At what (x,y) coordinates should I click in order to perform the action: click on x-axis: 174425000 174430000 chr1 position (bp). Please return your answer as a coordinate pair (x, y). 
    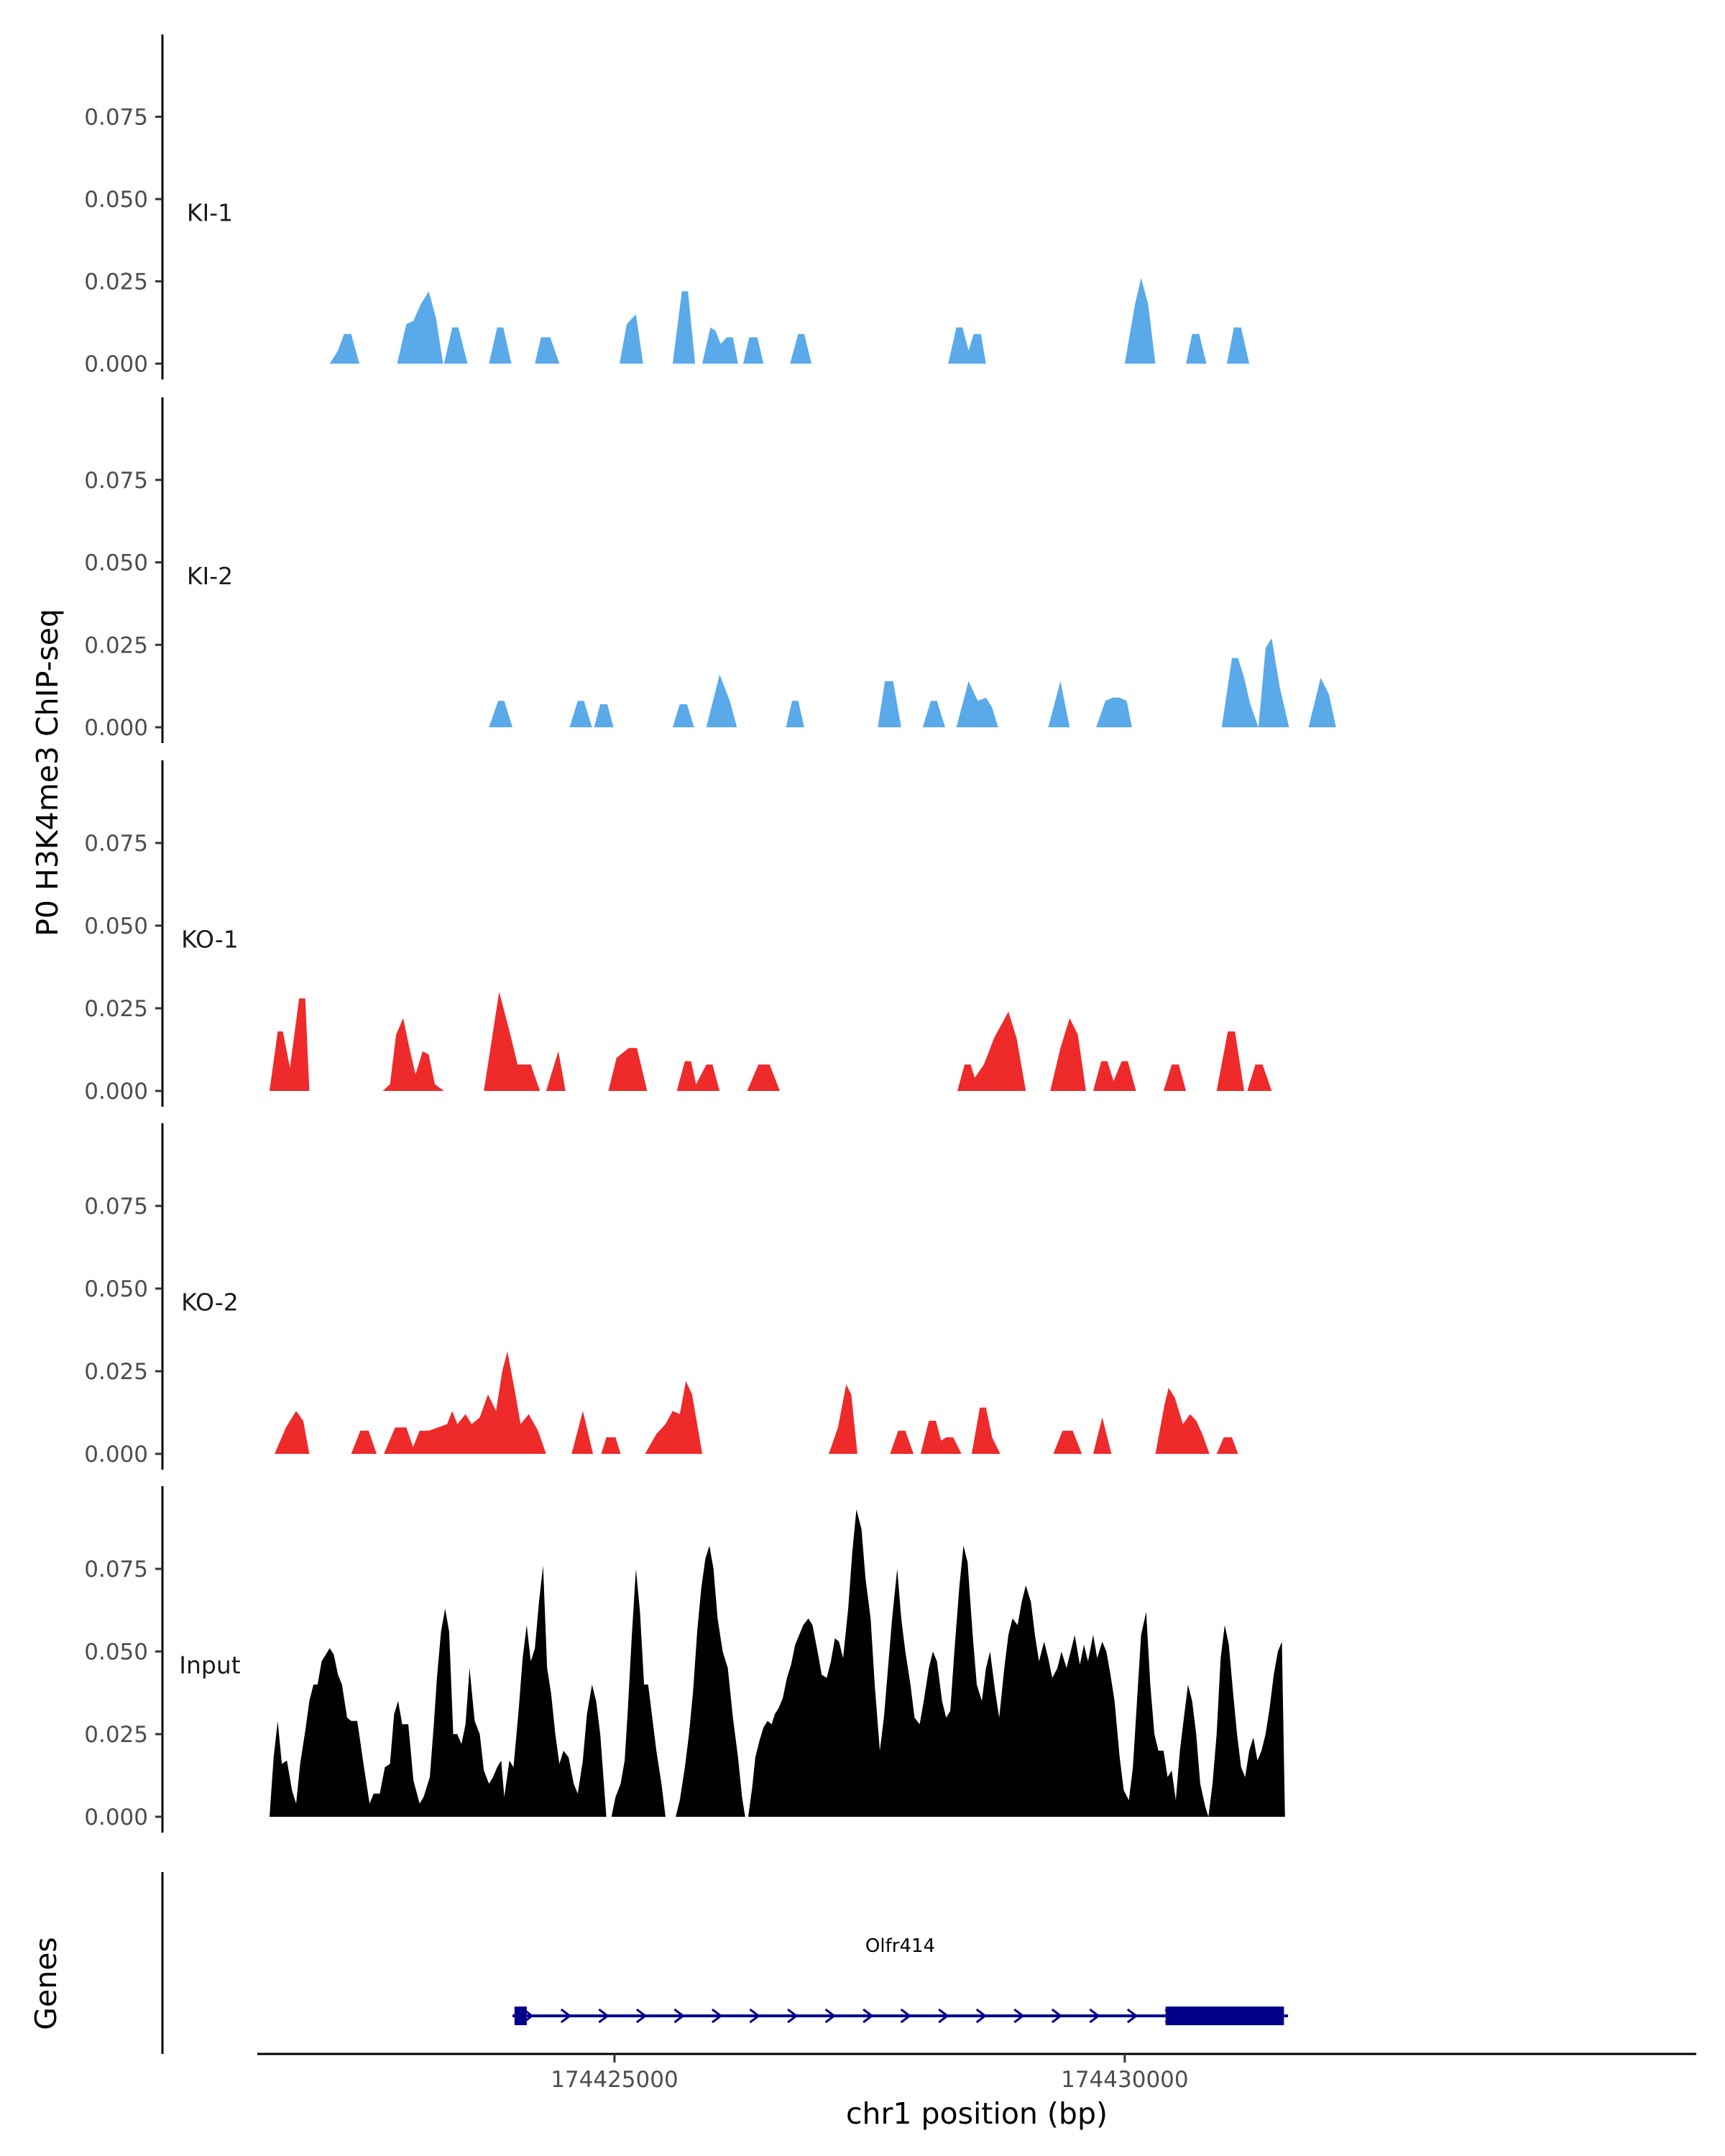
    Looking at the image, I should click on (976, 2092).